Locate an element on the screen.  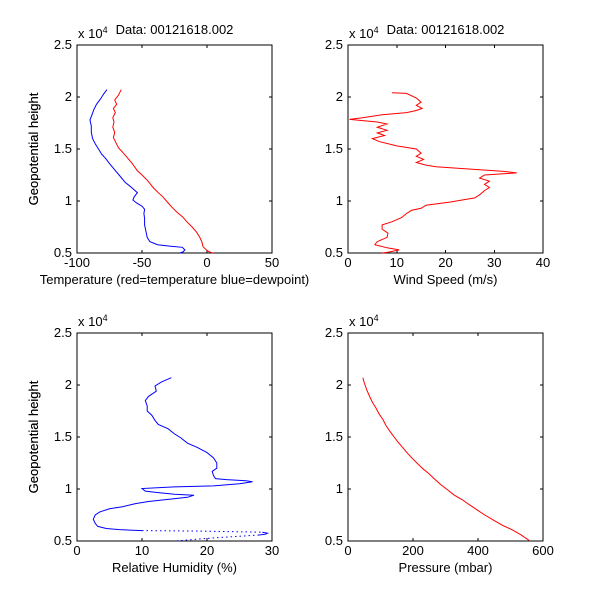
wind-speed-curve is located at coordinates (433, 173).